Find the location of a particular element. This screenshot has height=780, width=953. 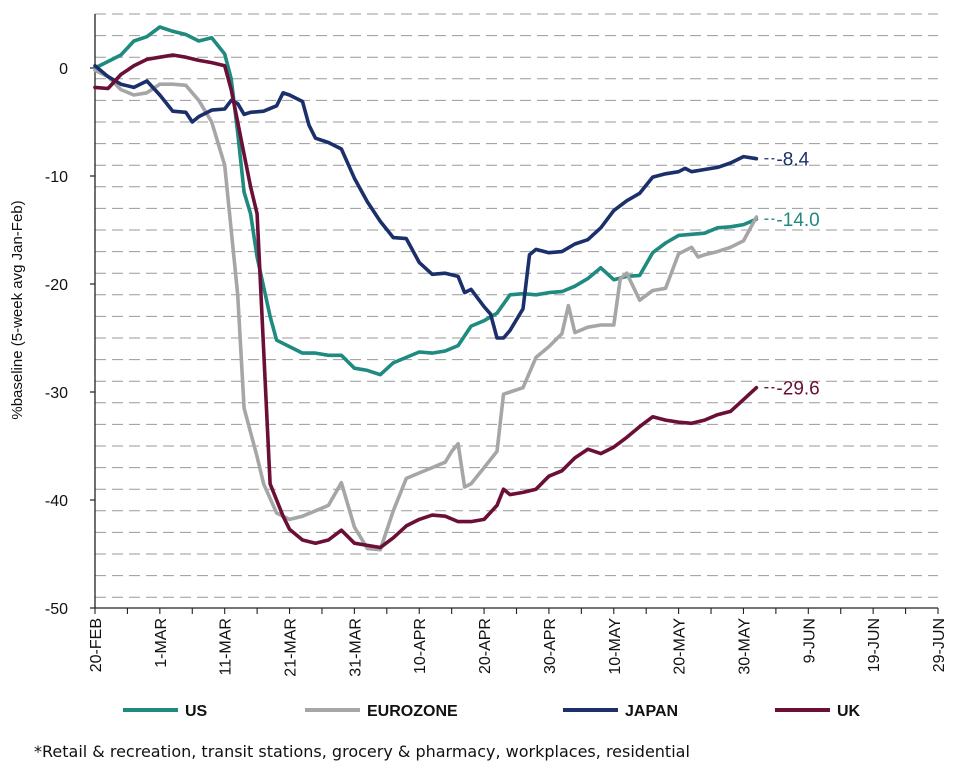

end-label-us: -14.0 is located at coordinates (797, 220).